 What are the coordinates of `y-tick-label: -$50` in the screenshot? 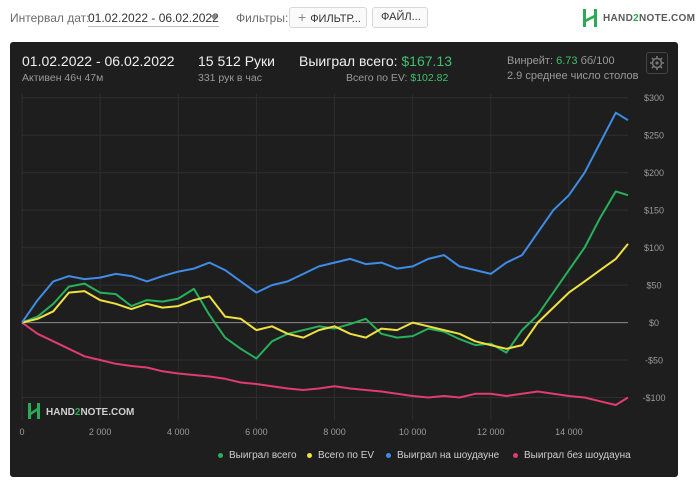 It's located at (654, 361).